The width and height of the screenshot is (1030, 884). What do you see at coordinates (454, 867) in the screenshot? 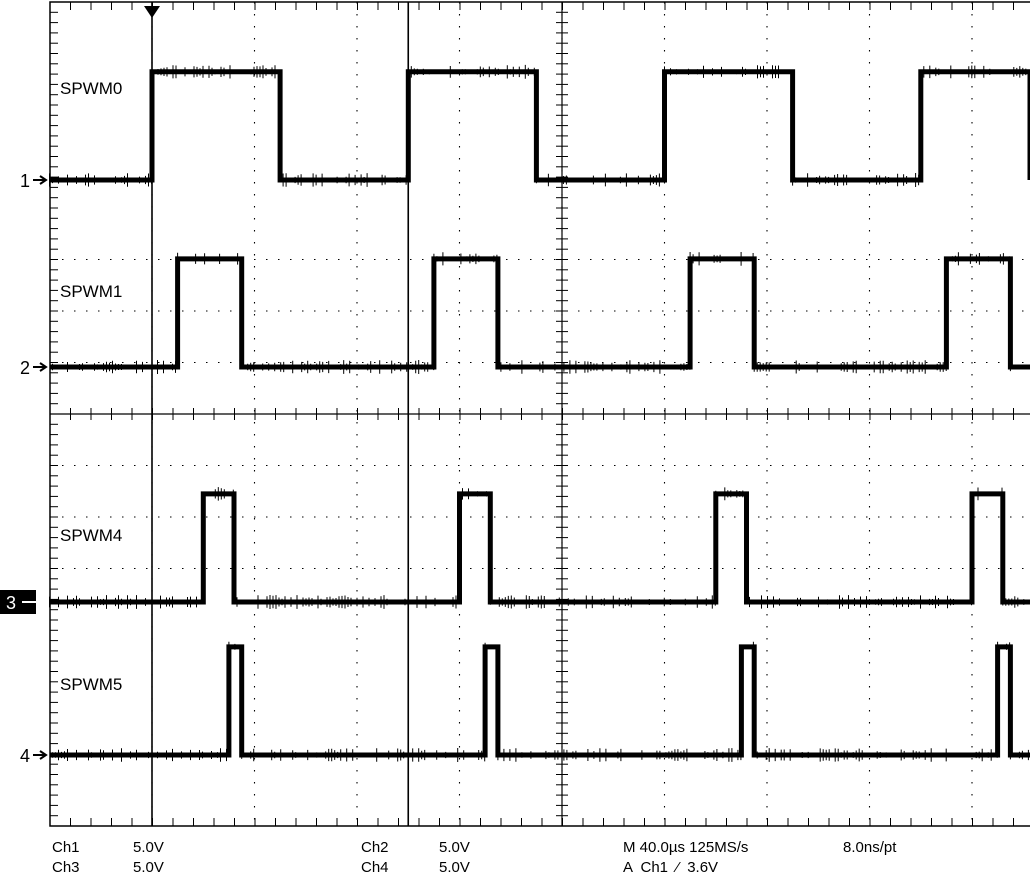
I see `ch4-scale: 5.0V` at bounding box center [454, 867].